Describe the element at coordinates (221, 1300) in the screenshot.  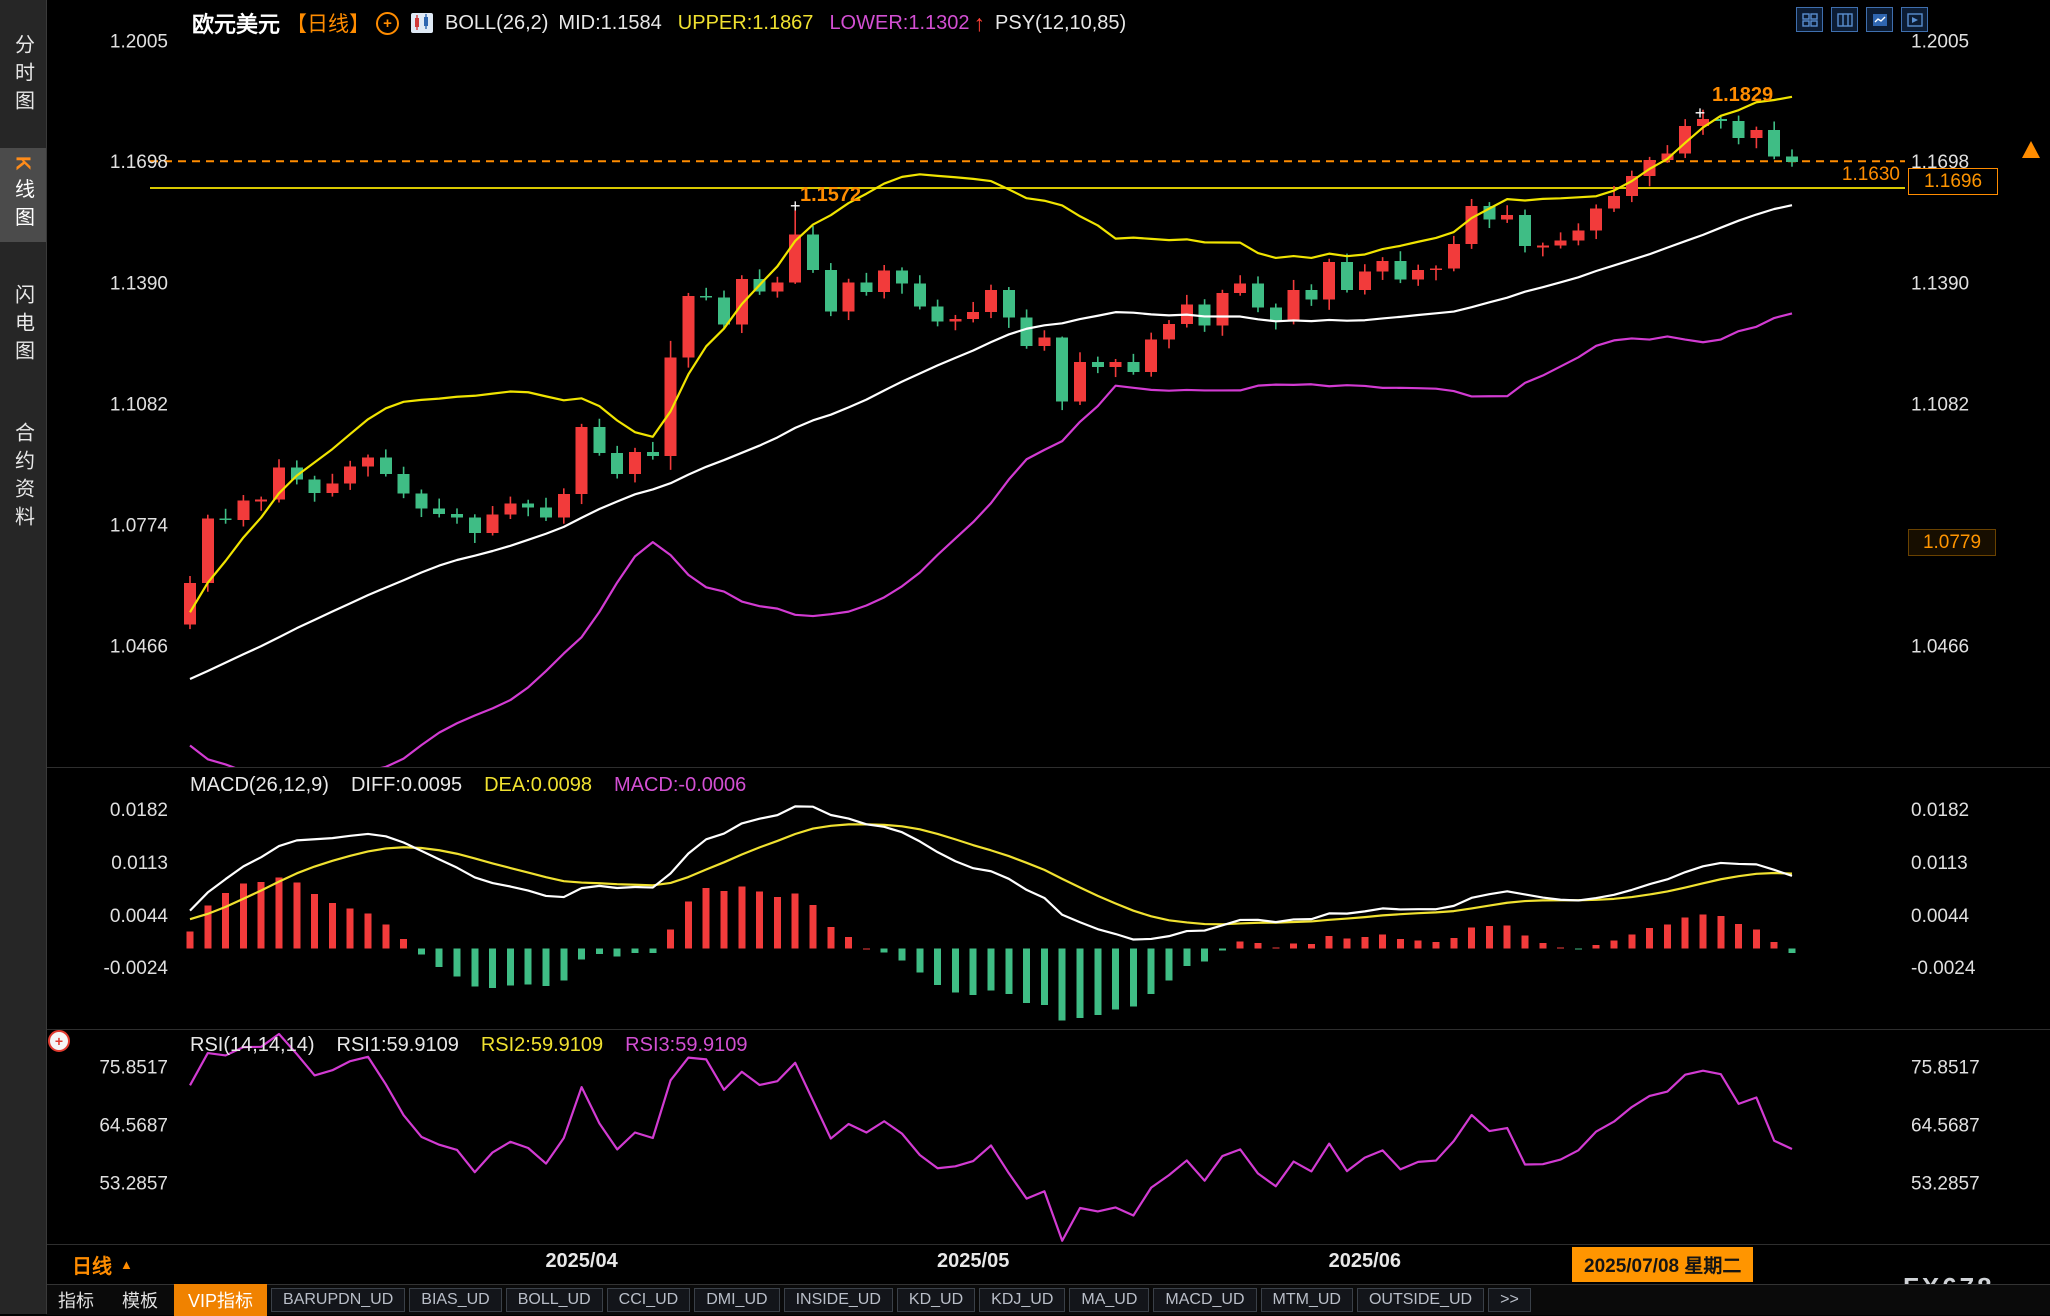
I see `tab-vip-indicators: VIP指标` at that location.